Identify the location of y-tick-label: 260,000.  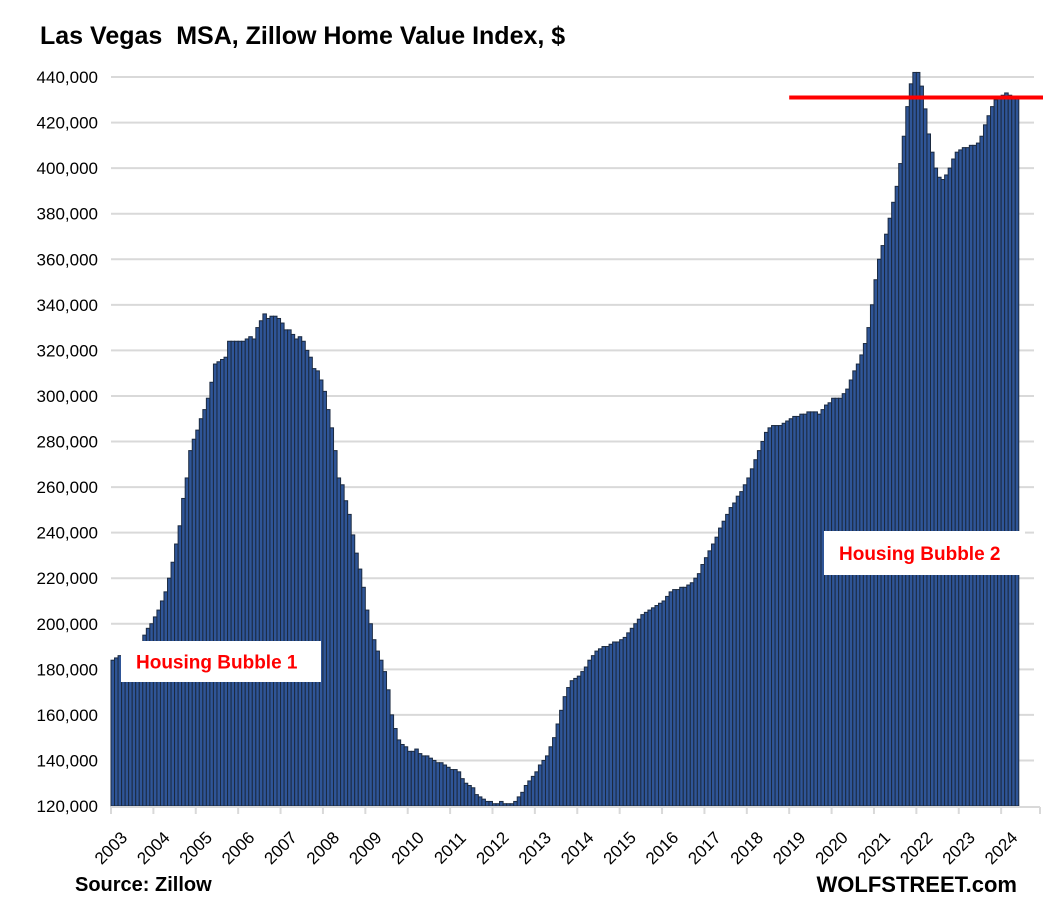
(67, 487).